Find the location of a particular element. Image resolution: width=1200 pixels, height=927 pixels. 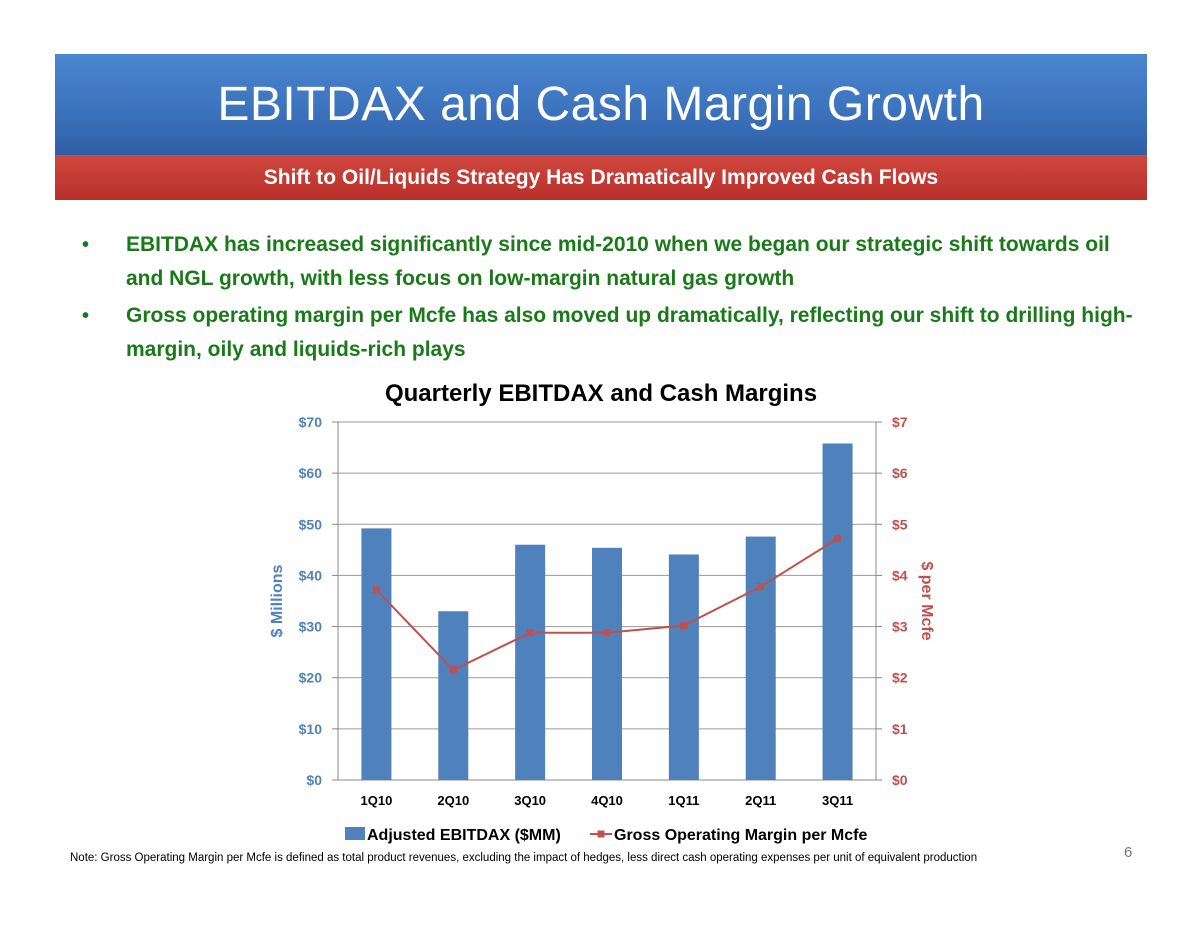

point-3Q10 is located at coordinates (530, 633).